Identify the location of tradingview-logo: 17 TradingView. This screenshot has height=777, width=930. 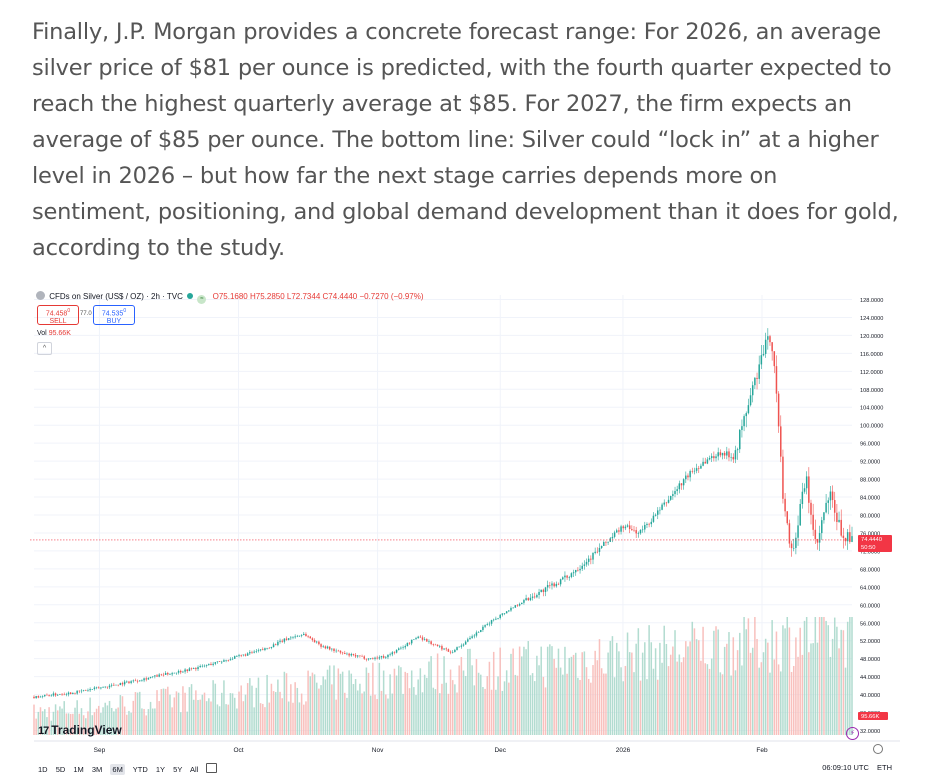
(80, 730).